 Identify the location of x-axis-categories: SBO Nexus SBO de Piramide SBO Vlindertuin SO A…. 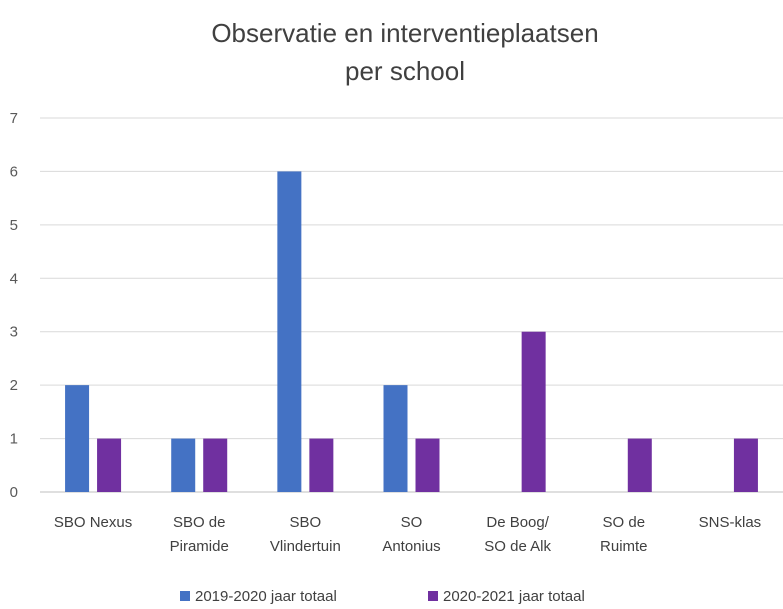
(407, 534).